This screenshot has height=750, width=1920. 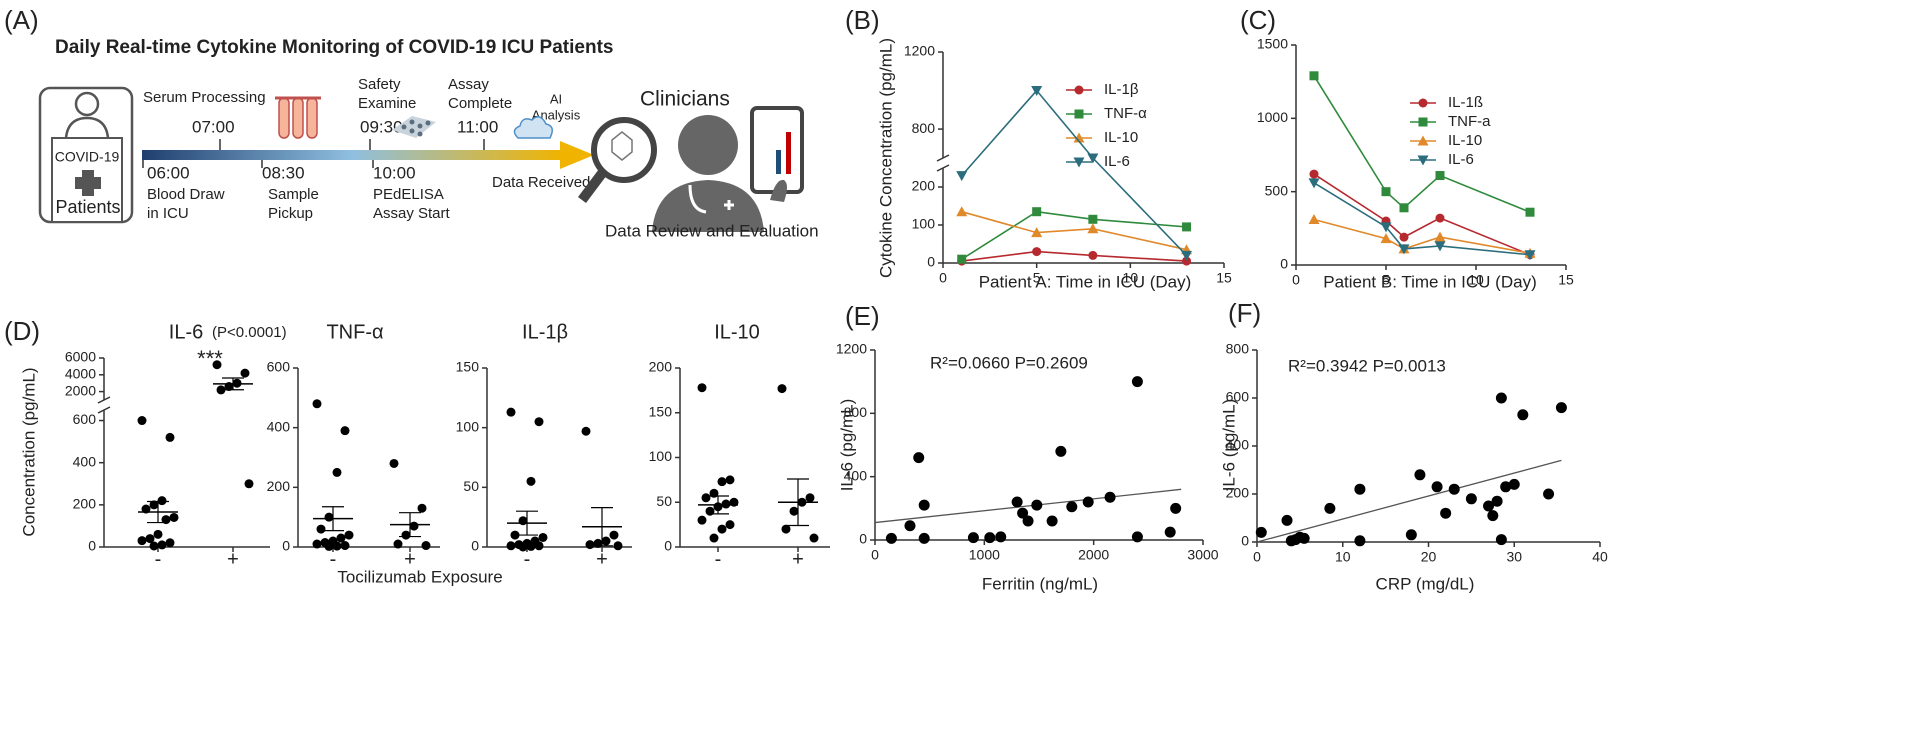 I want to click on event-time: 09:30, so click(x=381, y=126).